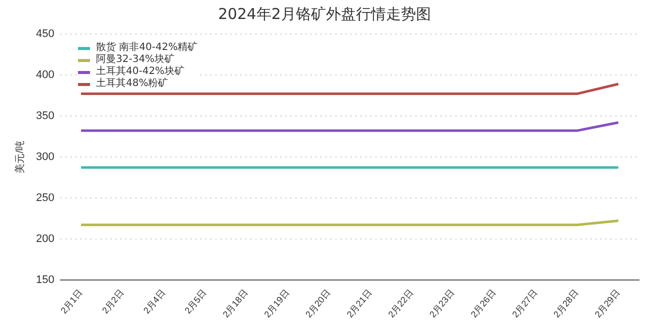 Image resolution: width=659 pixels, height=323 pixels. I want to click on x-tick-label: 2月1日, so click(71, 302).